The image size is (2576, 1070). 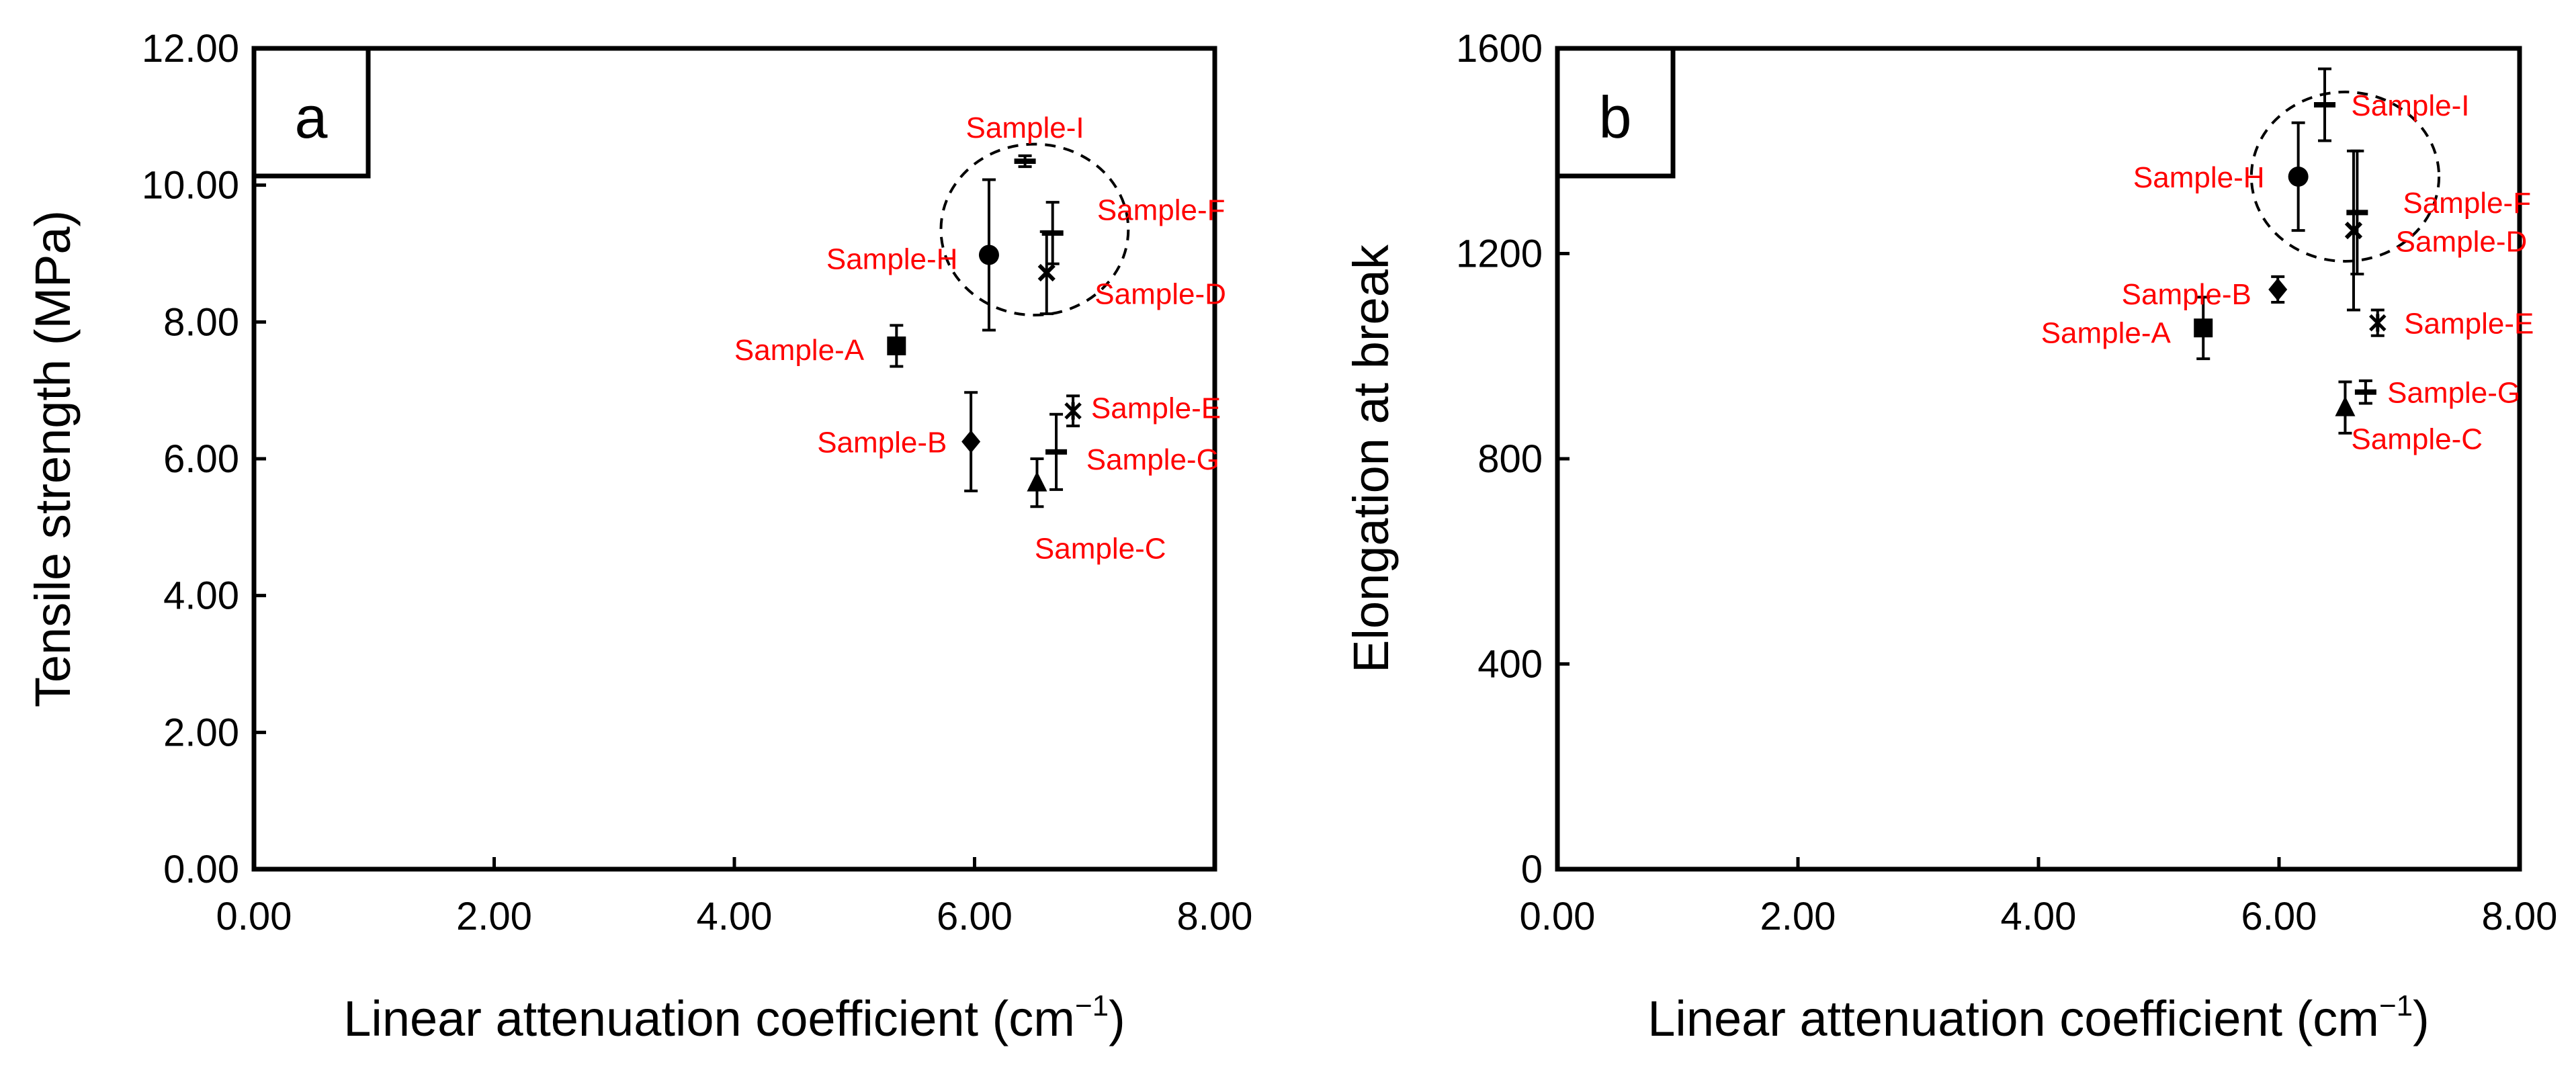 What do you see at coordinates (190, 49) in the screenshot?
I see `y-tick-label: 12.00` at bounding box center [190, 49].